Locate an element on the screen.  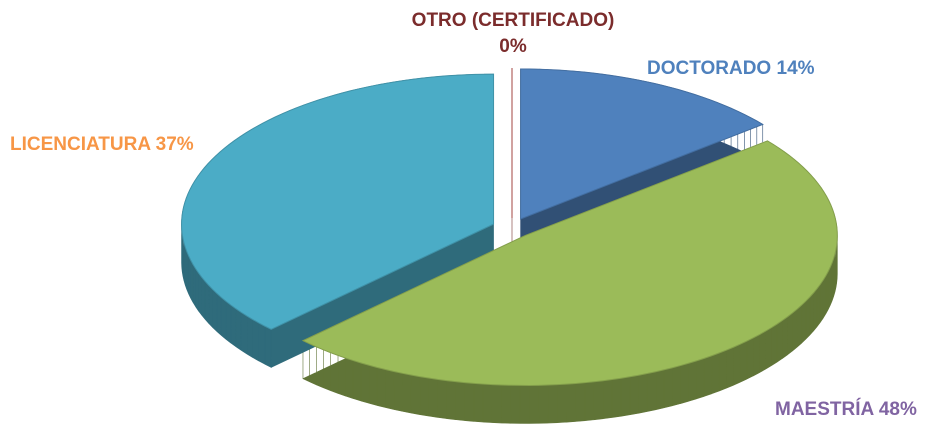
category: OTRO (CERTIFICADO) is located at coordinates (513, 20).